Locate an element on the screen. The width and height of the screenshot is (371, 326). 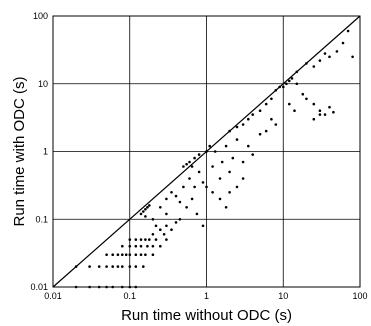
x-tick-label: 1 is located at coordinates (206, 296).